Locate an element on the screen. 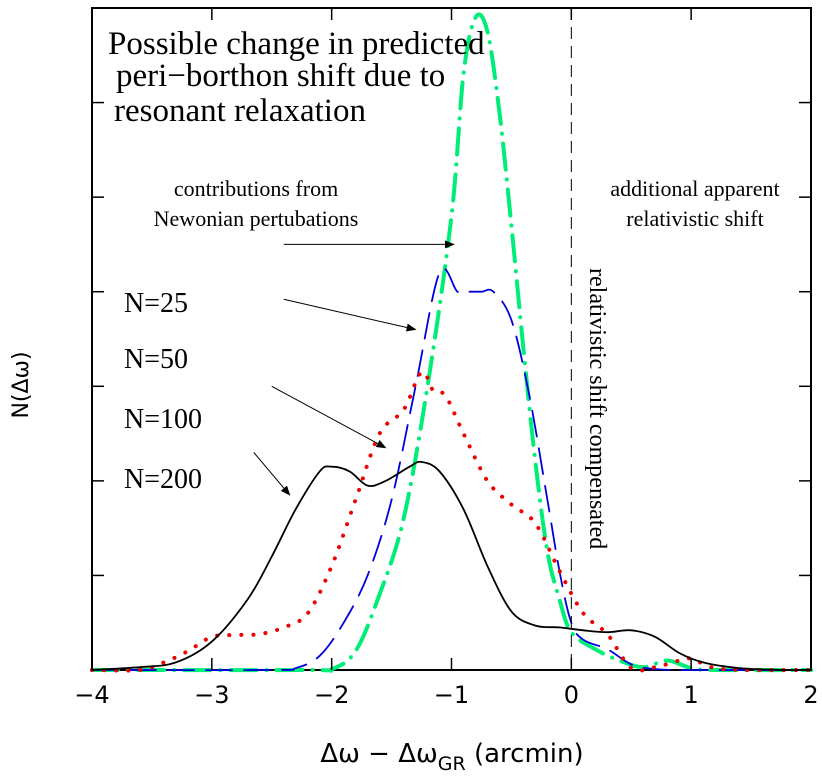  x-tick-label-1: 1 is located at coordinates (691, 695).